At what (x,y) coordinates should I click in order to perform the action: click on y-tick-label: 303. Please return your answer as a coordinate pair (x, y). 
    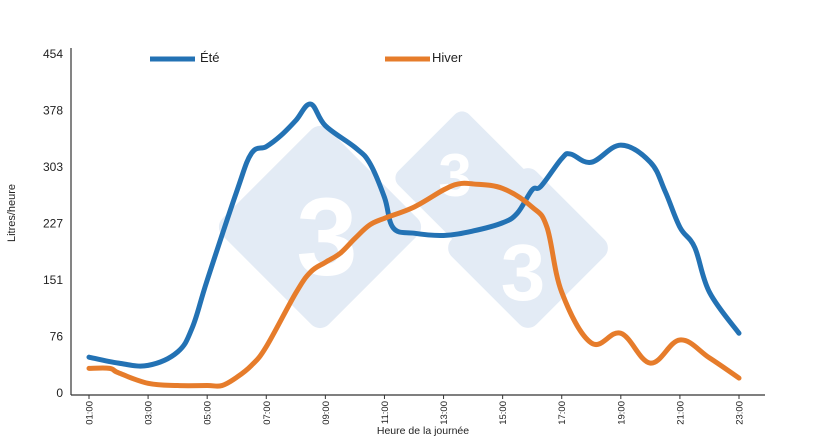
    Looking at the image, I should click on (53, 167).